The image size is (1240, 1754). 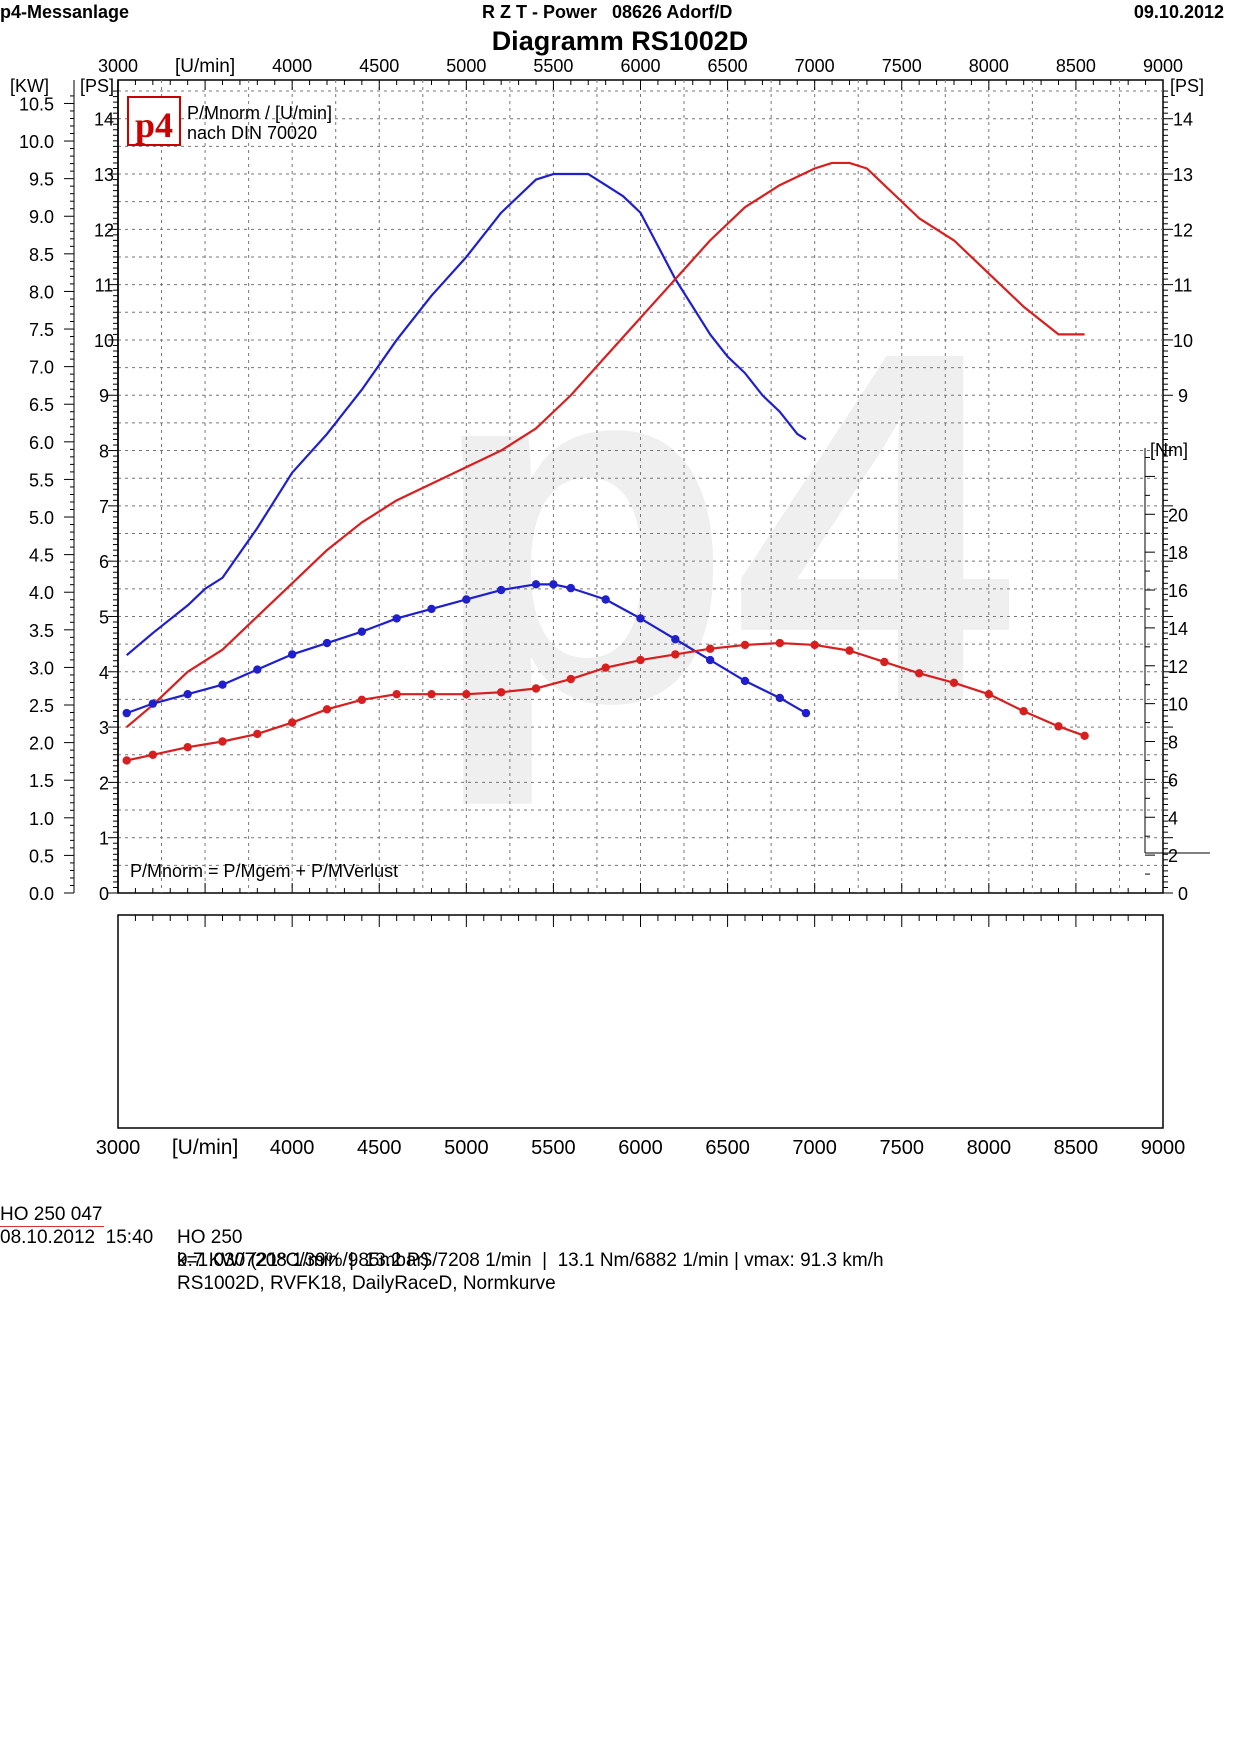 I want to click on ps-tick-label-right: 12, so click(x=1183, y=230).